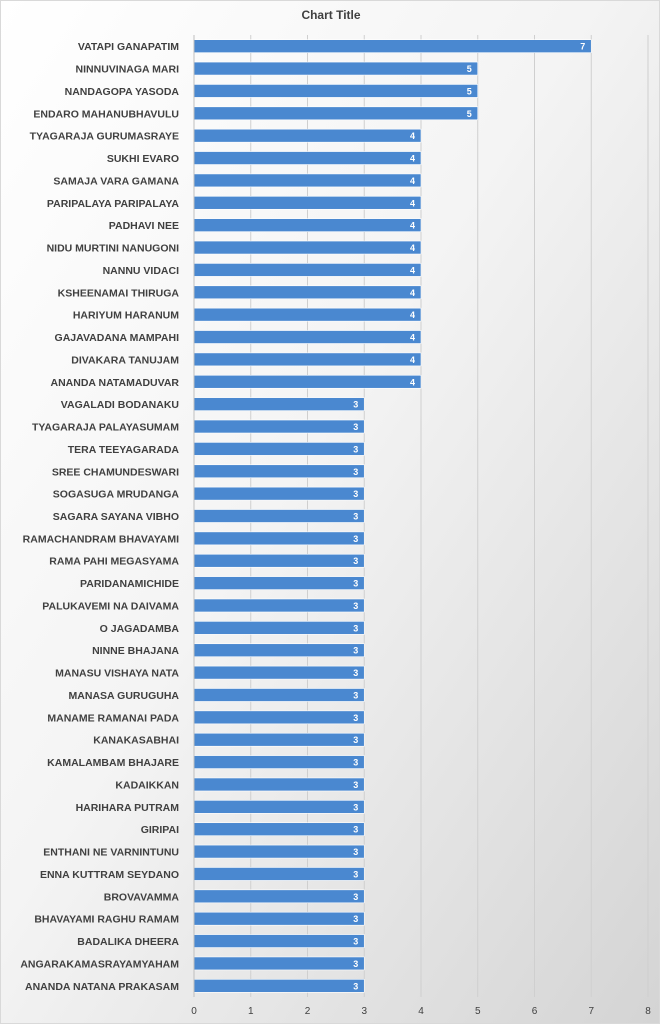 Image resolution: width=660 pixels, height=1025 pixels. What do you see at coordinates (364, 1011) in the screenshot?
I see `x-tick-label: 3` at bounding box center [364, 1011].